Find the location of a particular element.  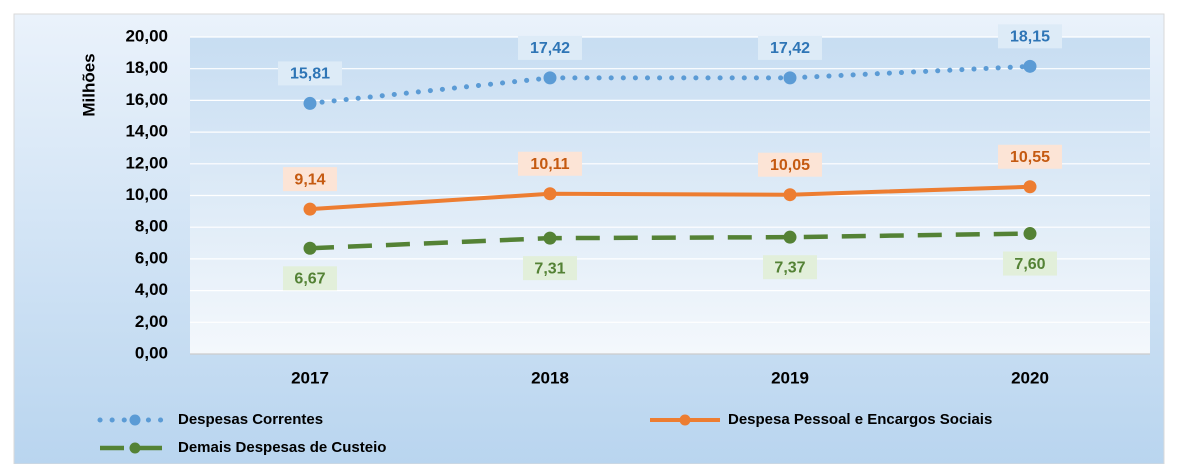

data-label: 7,37 is located at coordinates (789, 267).